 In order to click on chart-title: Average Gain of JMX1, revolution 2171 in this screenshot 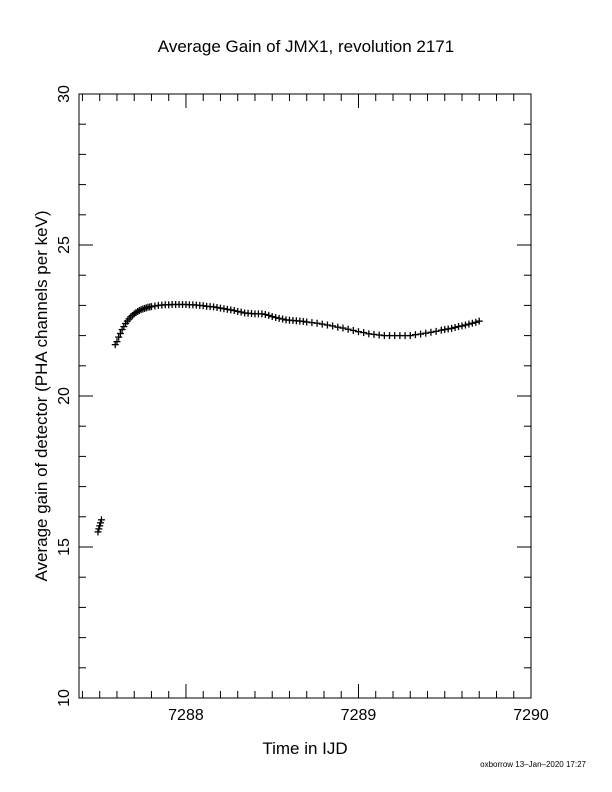, I will do `click(306, 46)`.